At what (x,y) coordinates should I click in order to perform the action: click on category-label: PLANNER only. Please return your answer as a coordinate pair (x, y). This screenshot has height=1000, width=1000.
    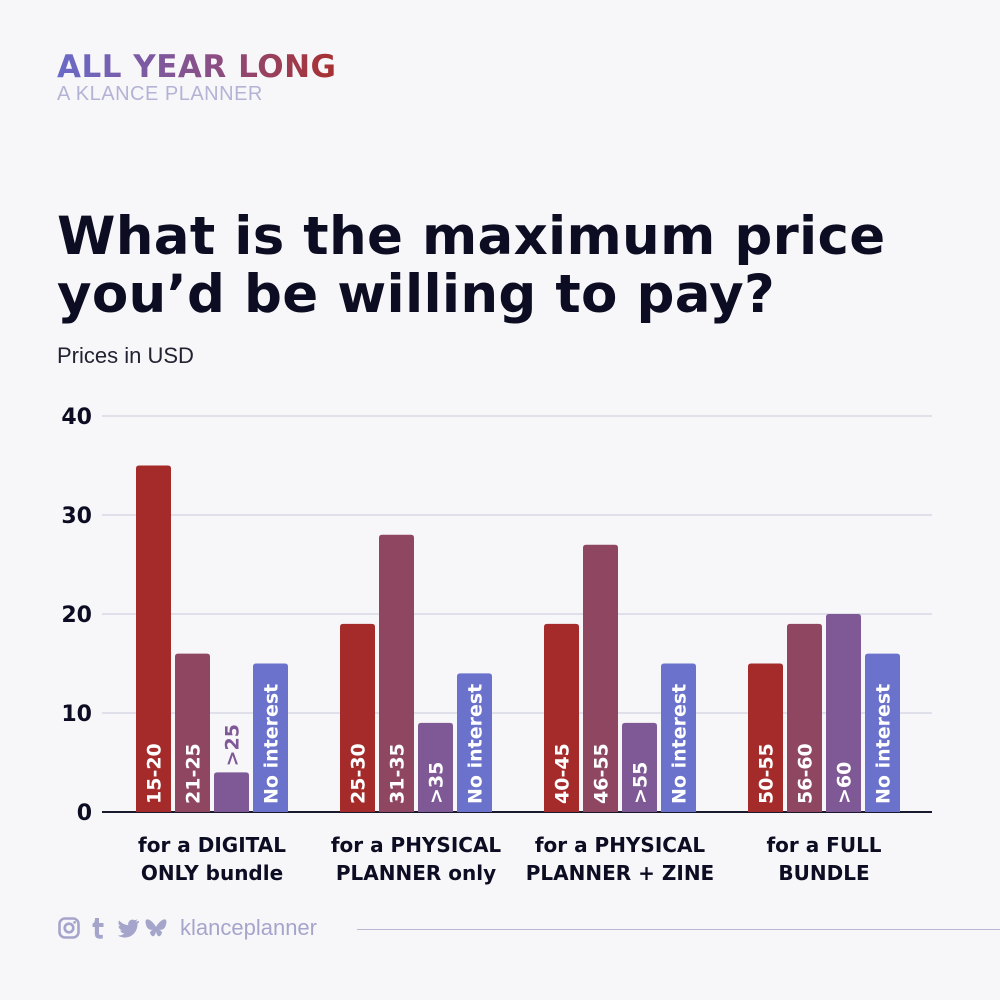
    Looking at the image, I should click on (416, 873).